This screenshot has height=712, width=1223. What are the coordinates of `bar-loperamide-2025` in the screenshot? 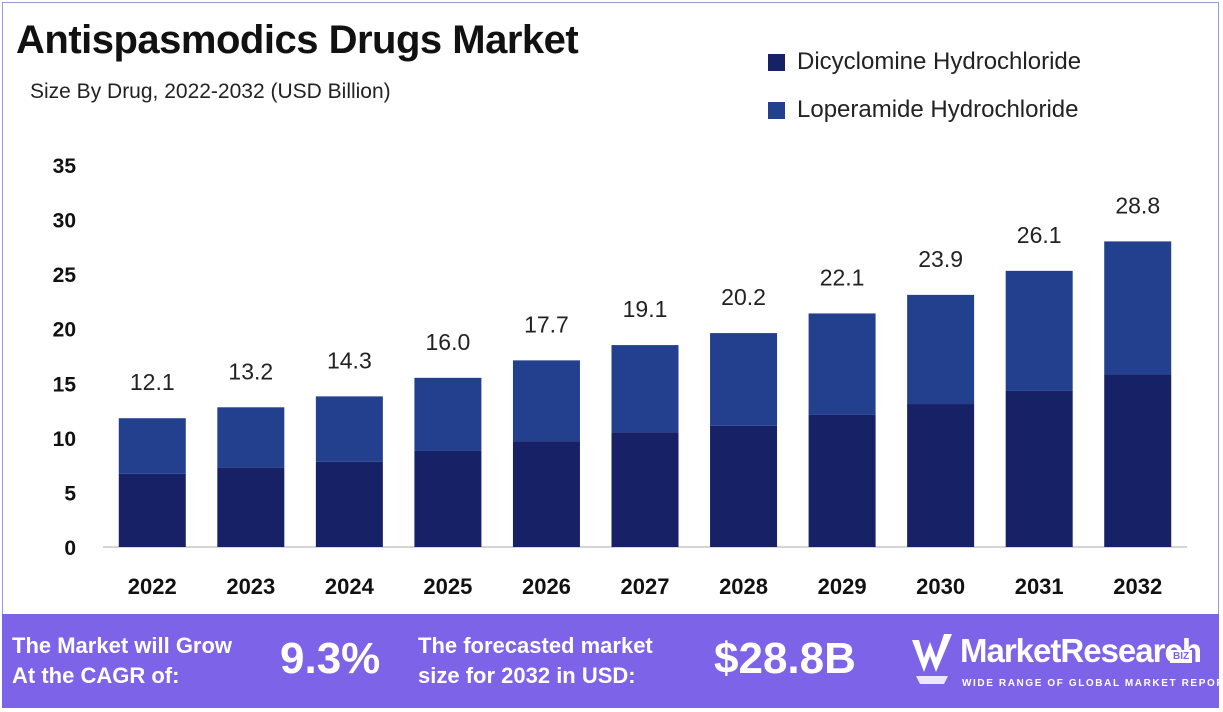 It's located at (448, 414).